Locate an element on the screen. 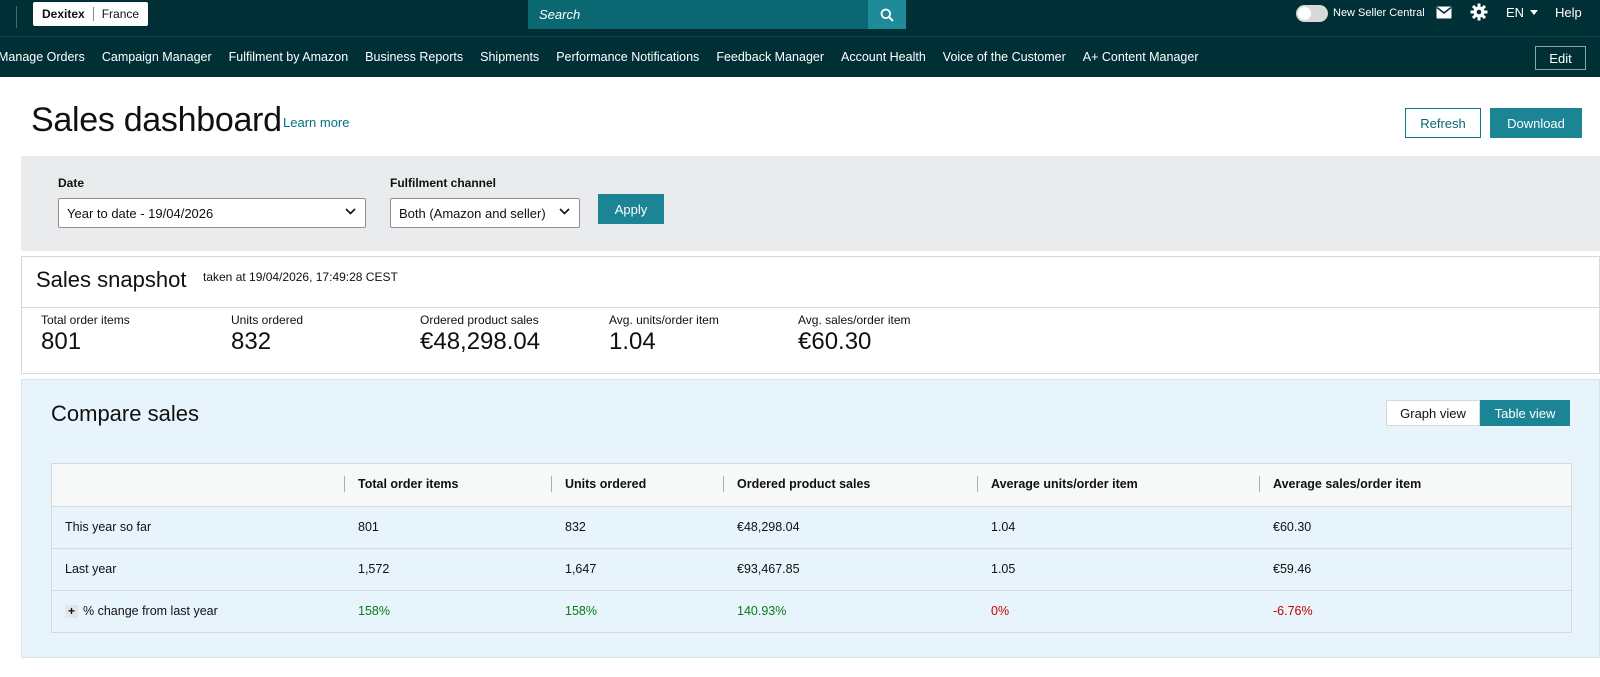  row-label-text: % change from last year is located at coordinates (150, 611).